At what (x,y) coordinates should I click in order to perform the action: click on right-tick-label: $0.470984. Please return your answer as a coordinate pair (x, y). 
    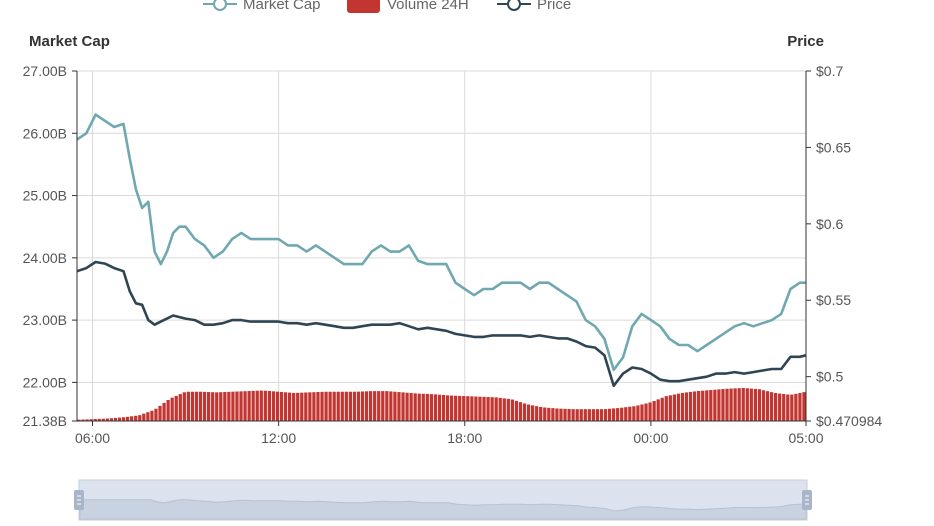
    Looking at the image, I should click on (849, 421).